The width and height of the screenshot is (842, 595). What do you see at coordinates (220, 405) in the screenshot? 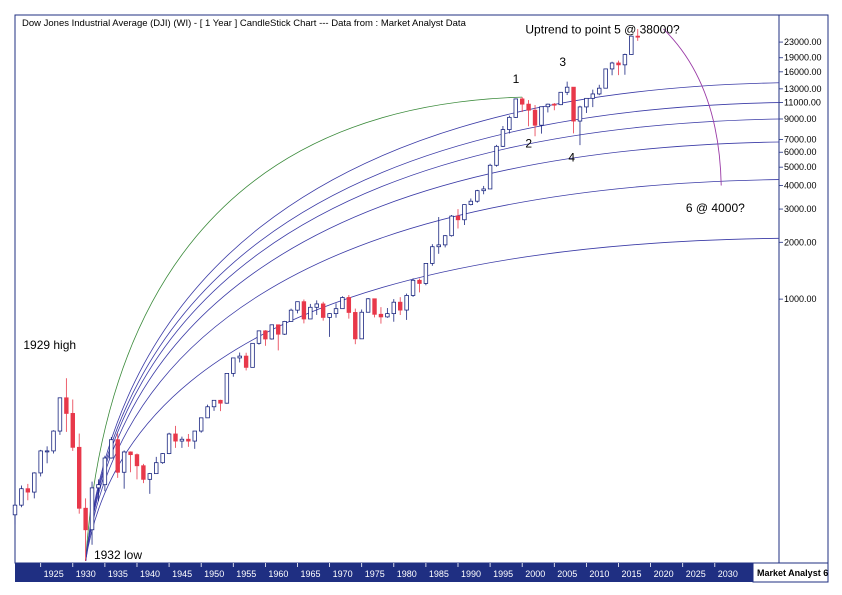
I see `candle-1953` at bounding box center [220, 405].